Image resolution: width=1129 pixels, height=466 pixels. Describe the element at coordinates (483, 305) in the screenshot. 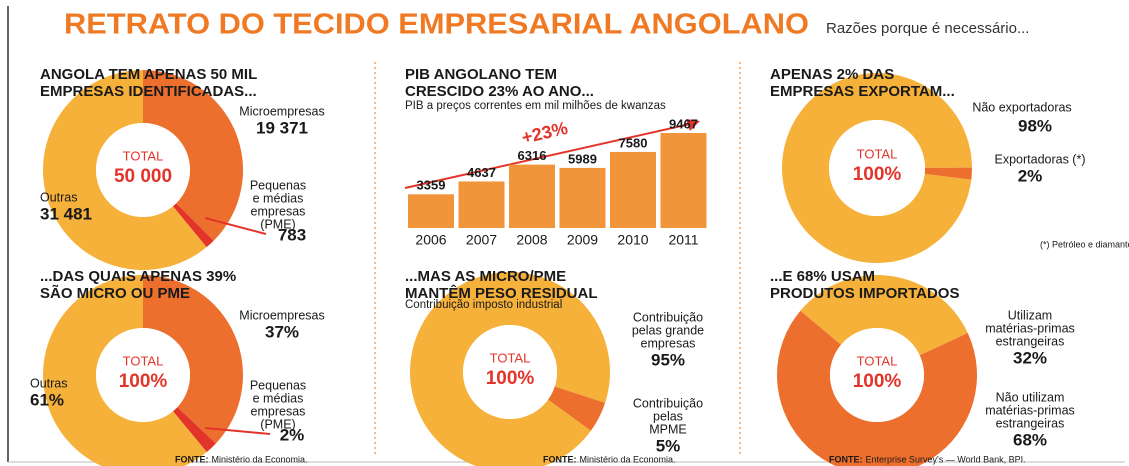

I see `chart-subtitle: Contribuição imposto industrial` at that location.